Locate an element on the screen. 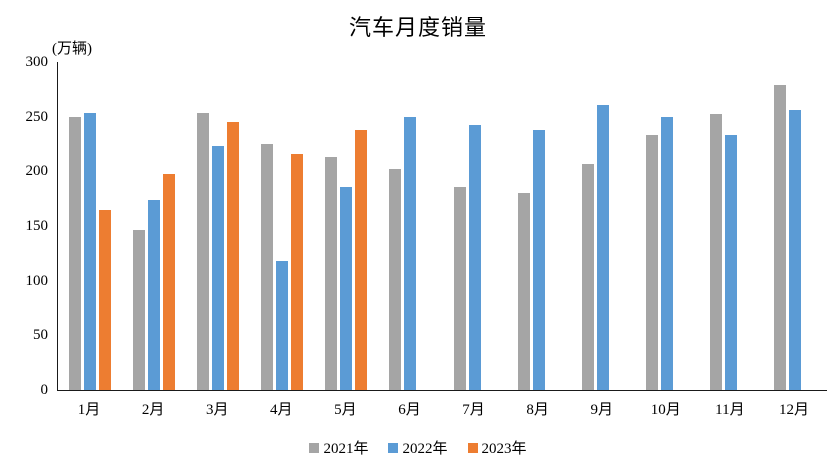 The image size is (836, 465). x-tick-label-2月: 2月 is located at coordinates (153, 410).